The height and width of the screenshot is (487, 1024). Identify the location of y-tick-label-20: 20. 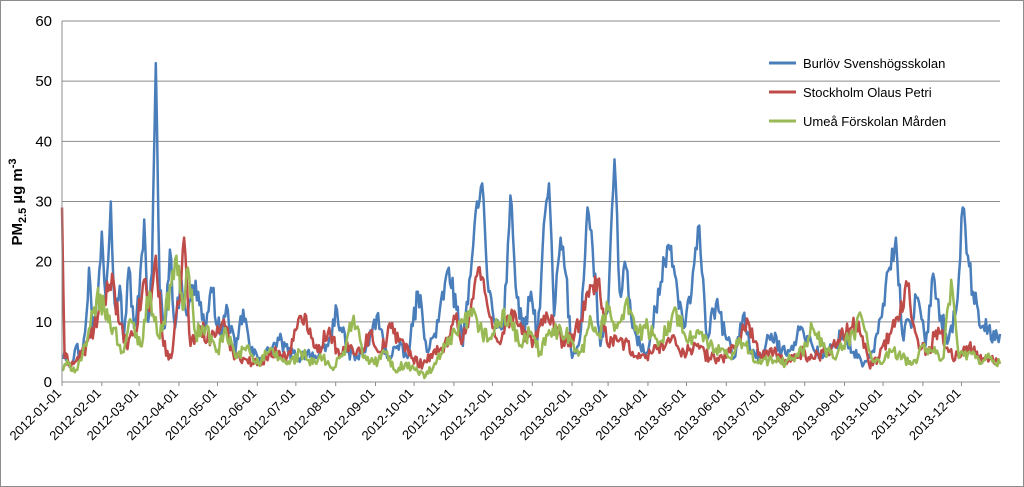
(43, 262).